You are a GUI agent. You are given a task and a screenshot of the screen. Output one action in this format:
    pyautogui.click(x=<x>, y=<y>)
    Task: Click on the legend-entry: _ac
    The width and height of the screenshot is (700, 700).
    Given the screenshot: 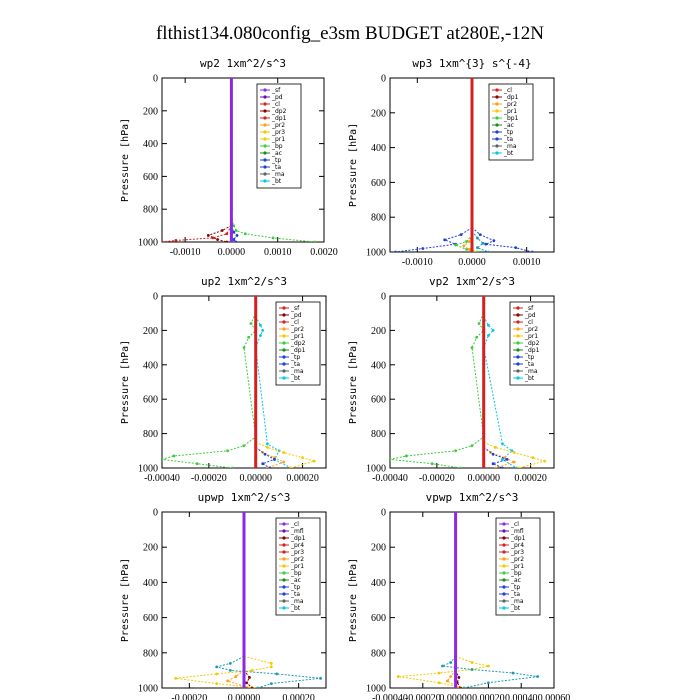 What is the action you would take?
    pyautogui.click(x=276, y=153)
    